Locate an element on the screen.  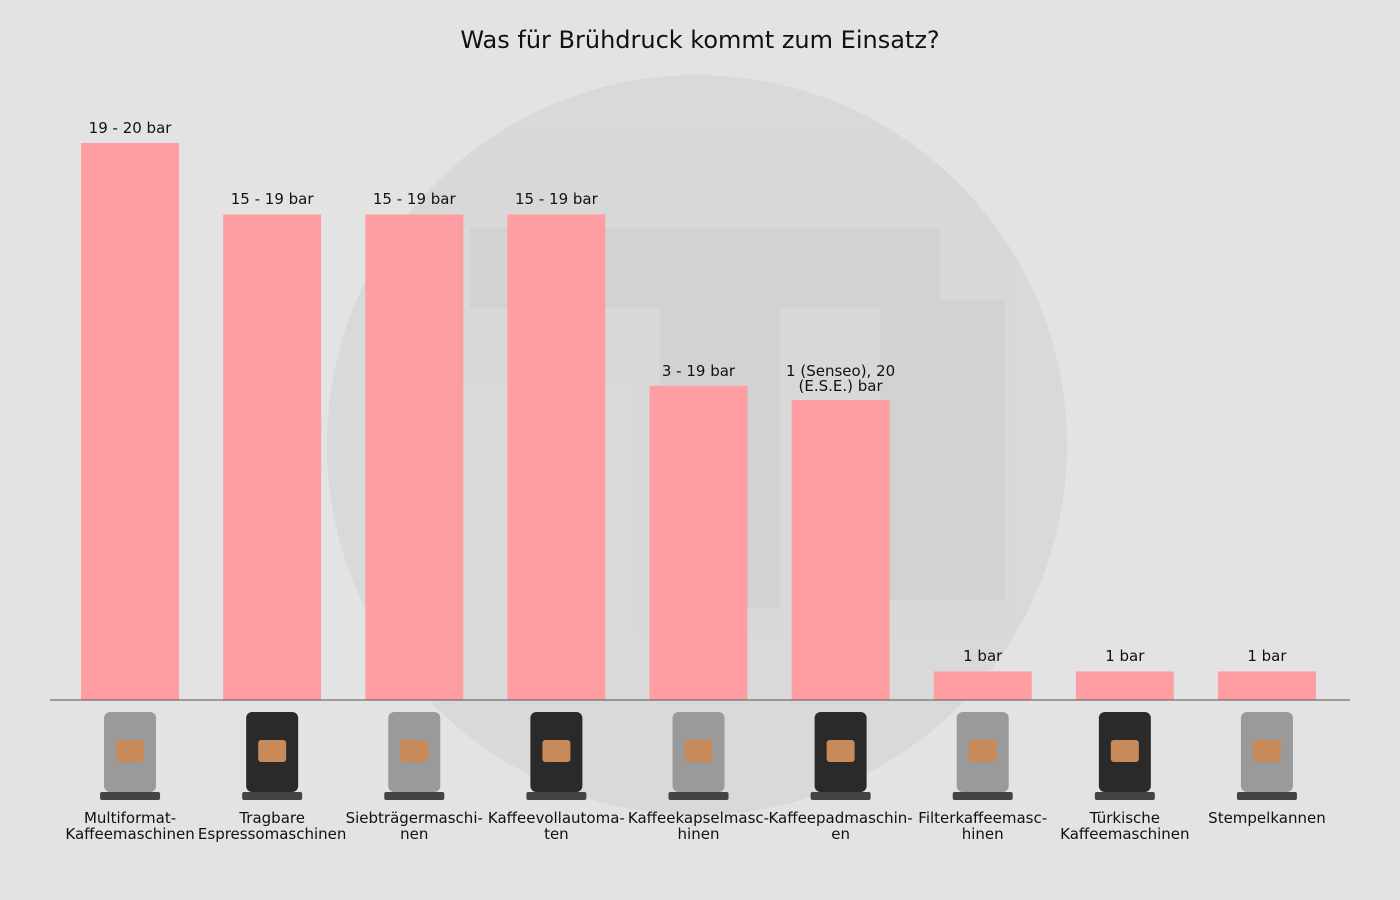
x-tick-label: Kaffeekapselmasc- hinen is located at coordinates (698, 826).